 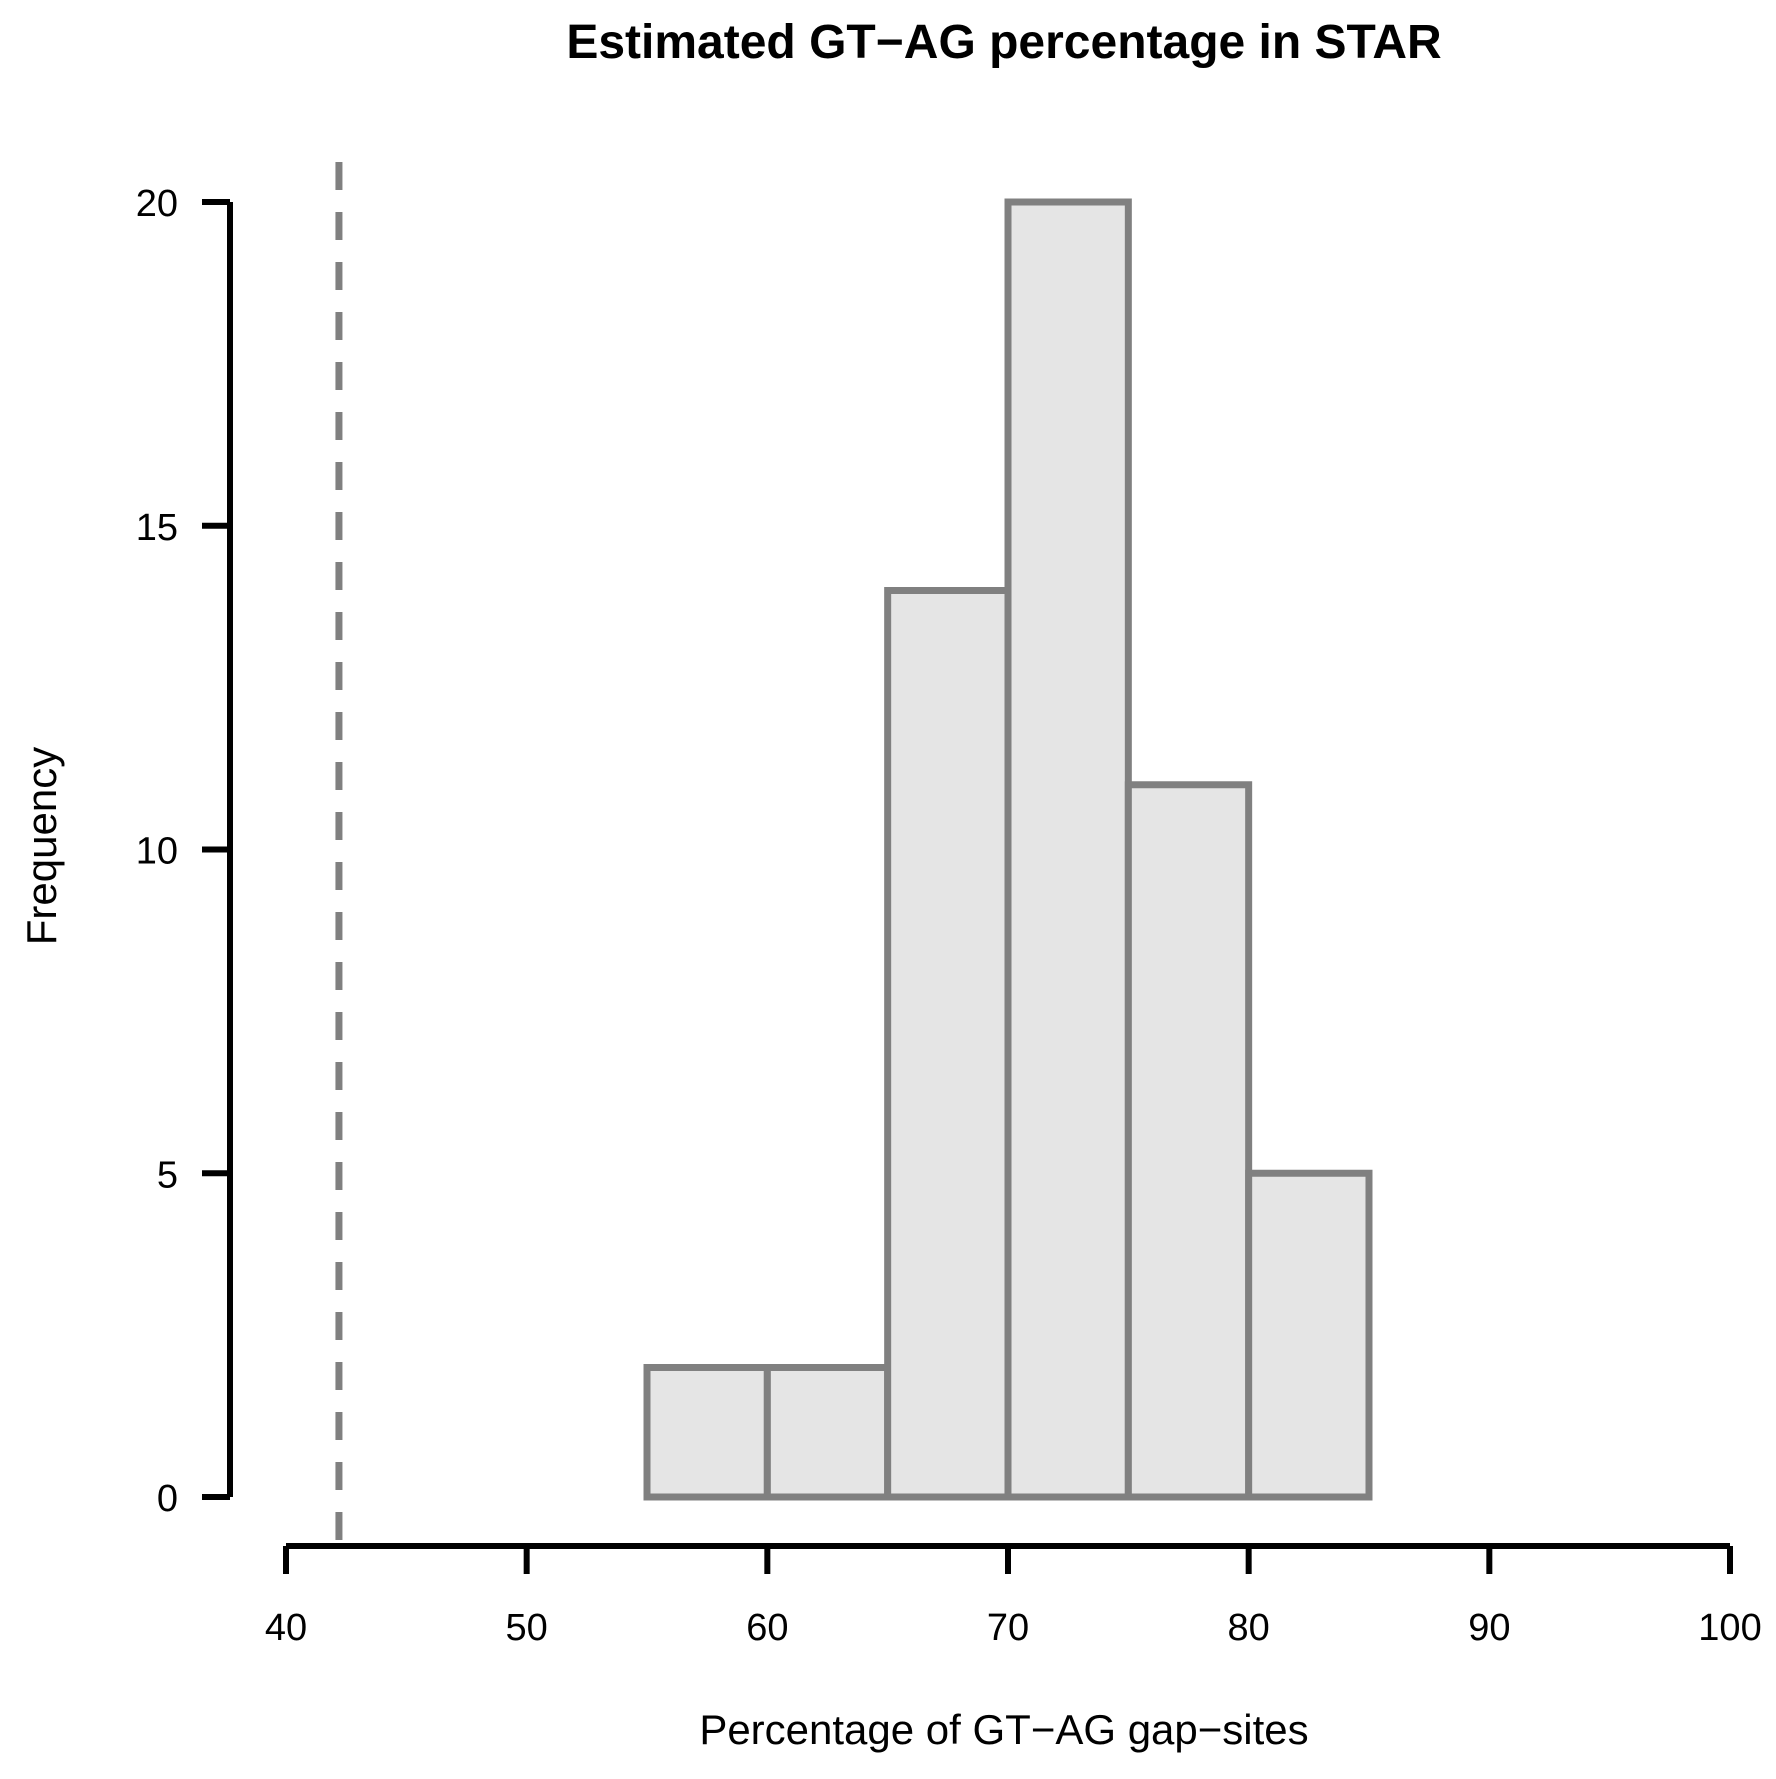 What do you see at coordinates (167, 1175) in the screenshot?
I see `y-tick-label: 5` at bounding box center [167, 1175].